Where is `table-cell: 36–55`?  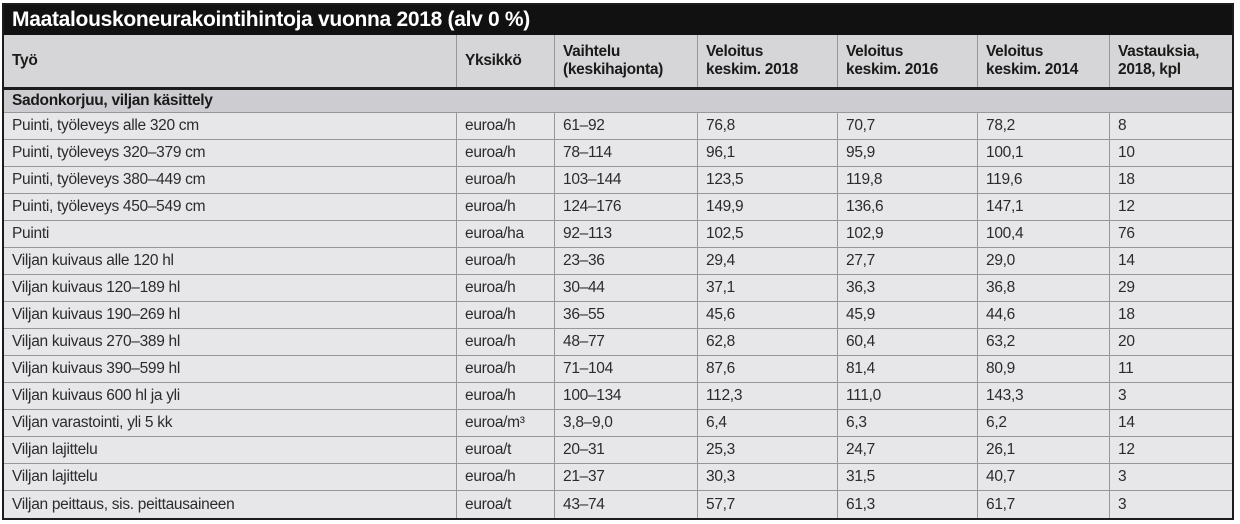 table-cell: 36–55 is located at coordinates (626, 315).